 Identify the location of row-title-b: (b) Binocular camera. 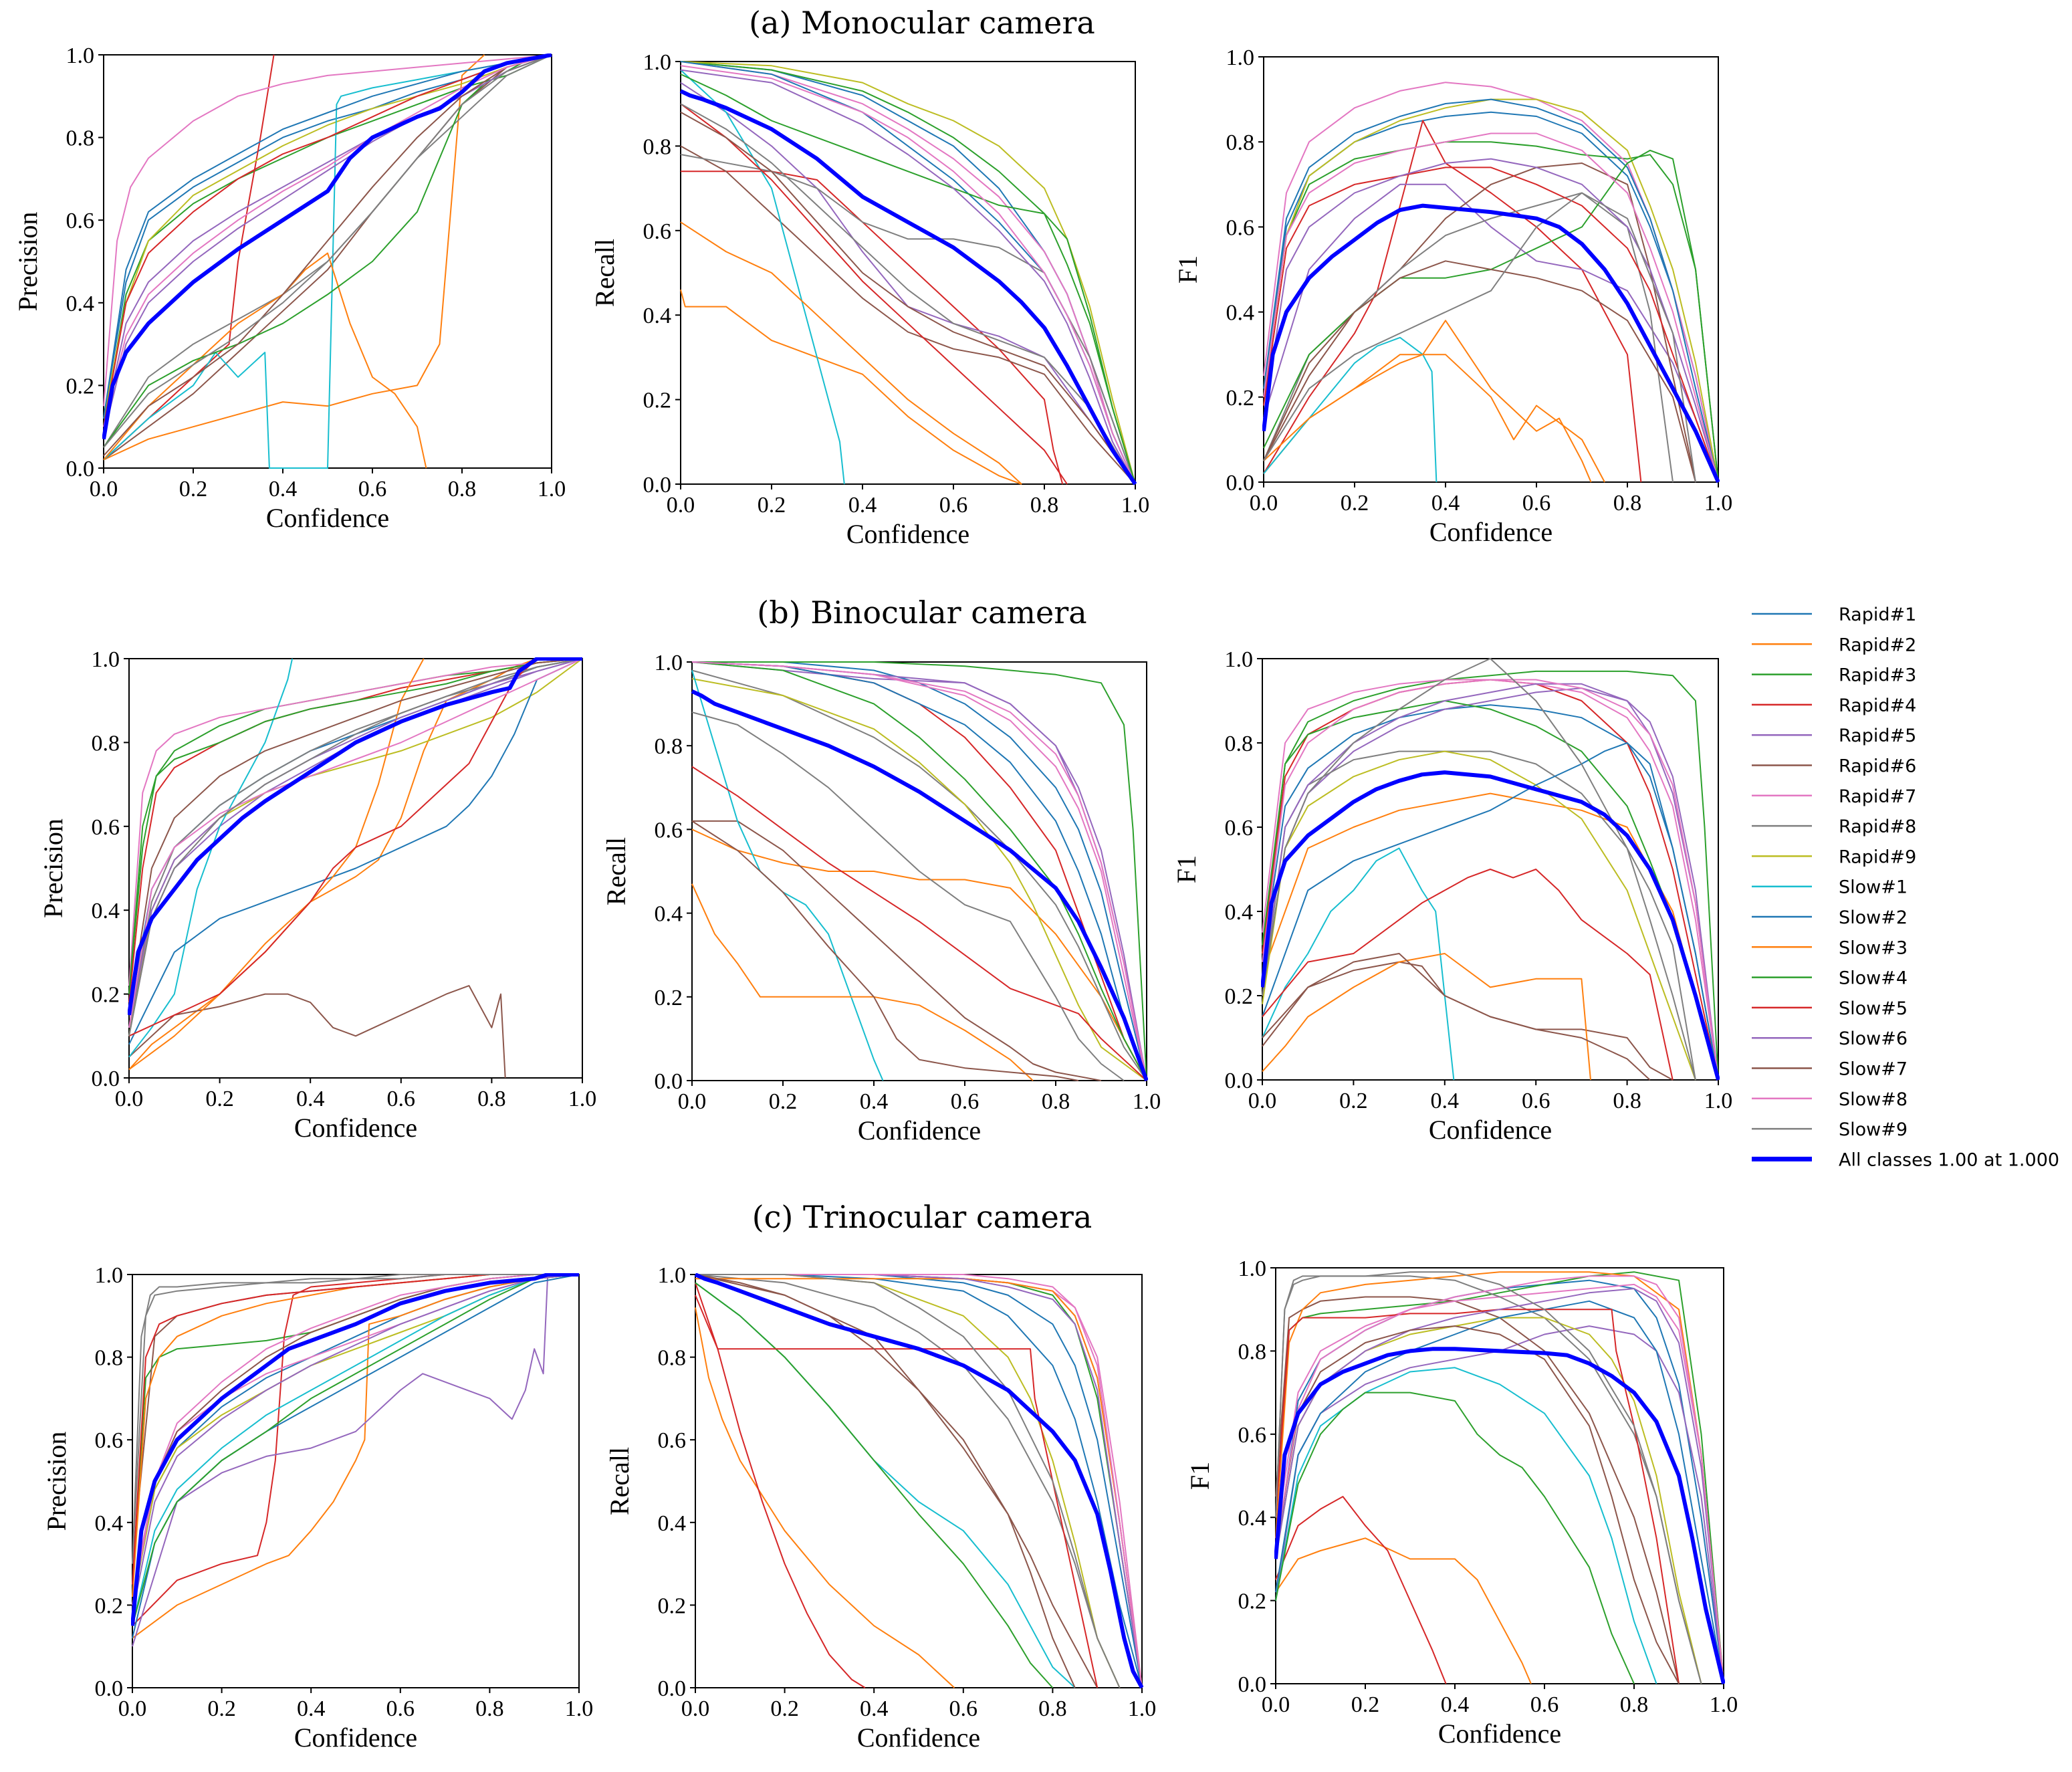
(922, 612).